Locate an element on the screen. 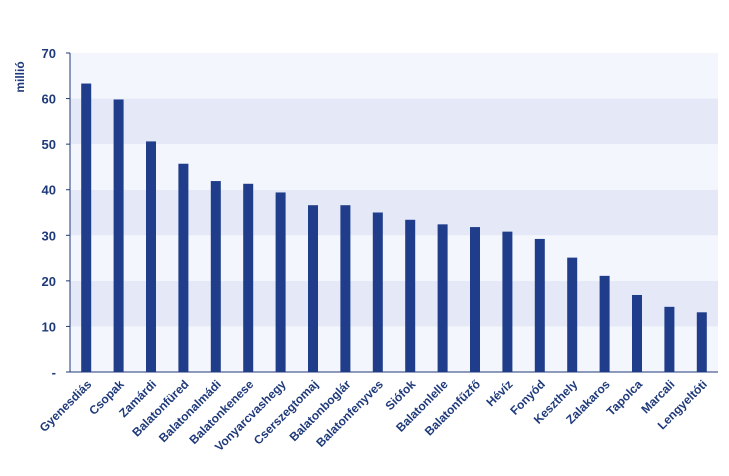  y-tick-label: 40 is located at coordinates (49, 190).